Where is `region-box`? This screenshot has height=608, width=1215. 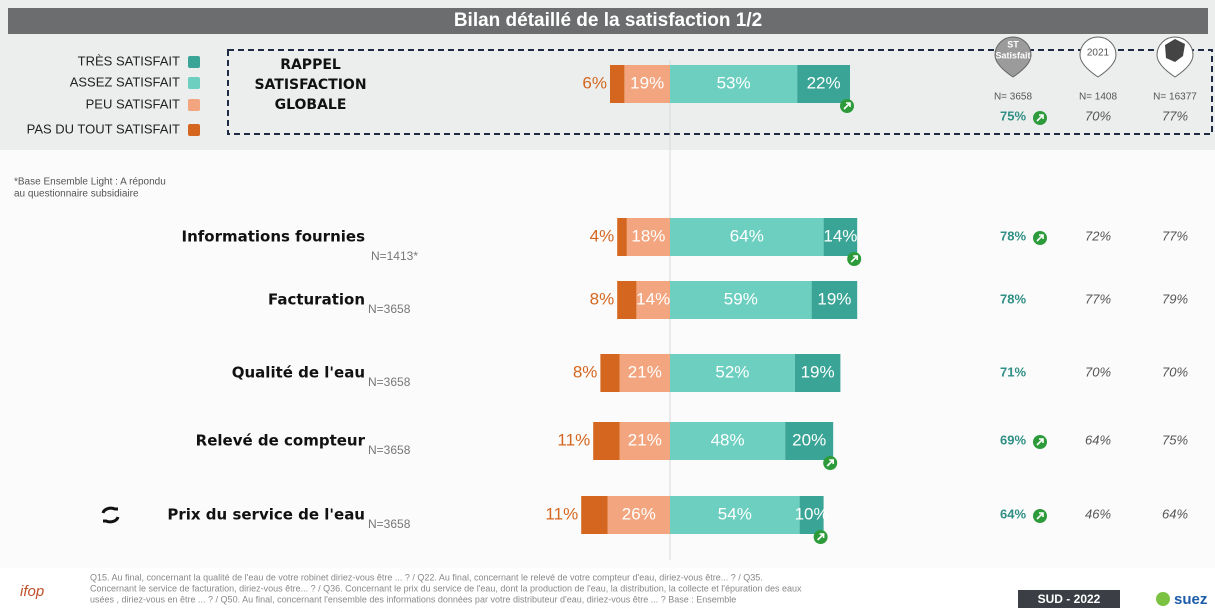 region-box is located at coordinates (1069, 599).